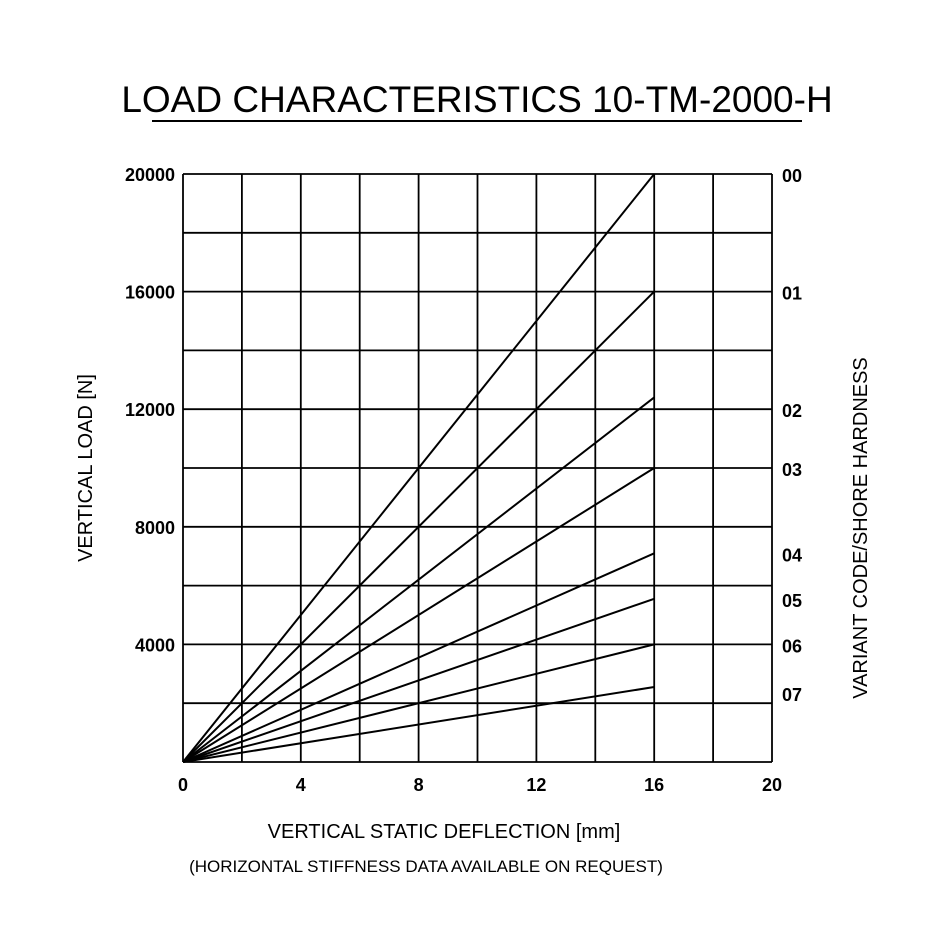 The width and height of the screenshot is (931, 934). What do you see at coordinates (861, 528) in the screenshot?
I see `y2-axis-label: VARIANT CODE/SHORE HARDNESS` at bounding box center [861, 528].